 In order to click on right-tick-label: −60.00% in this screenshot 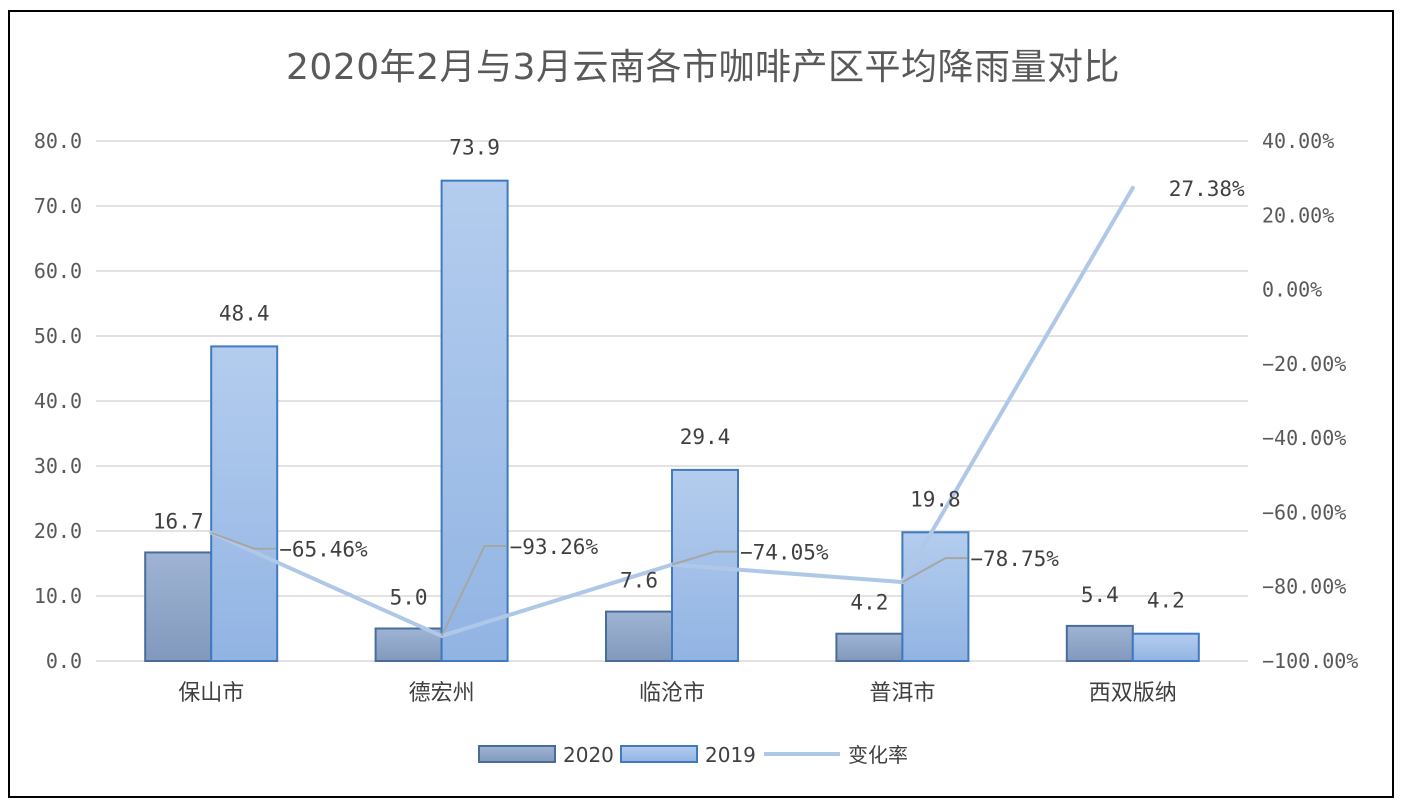, I will do `click(1304, 512)`.